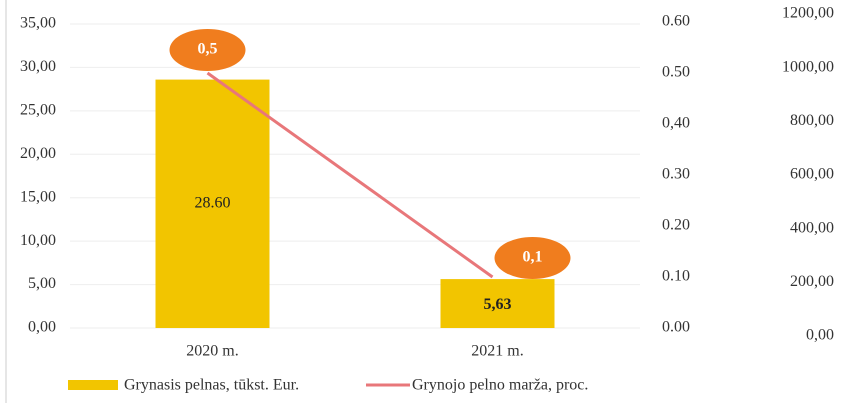 The height and width of the screenshot is (403, 850). Describe the element at coordinates (211, 385) in the screenshot. I see `legend-label: Grynasis pelnas, tūkst. Eur.` at that location.